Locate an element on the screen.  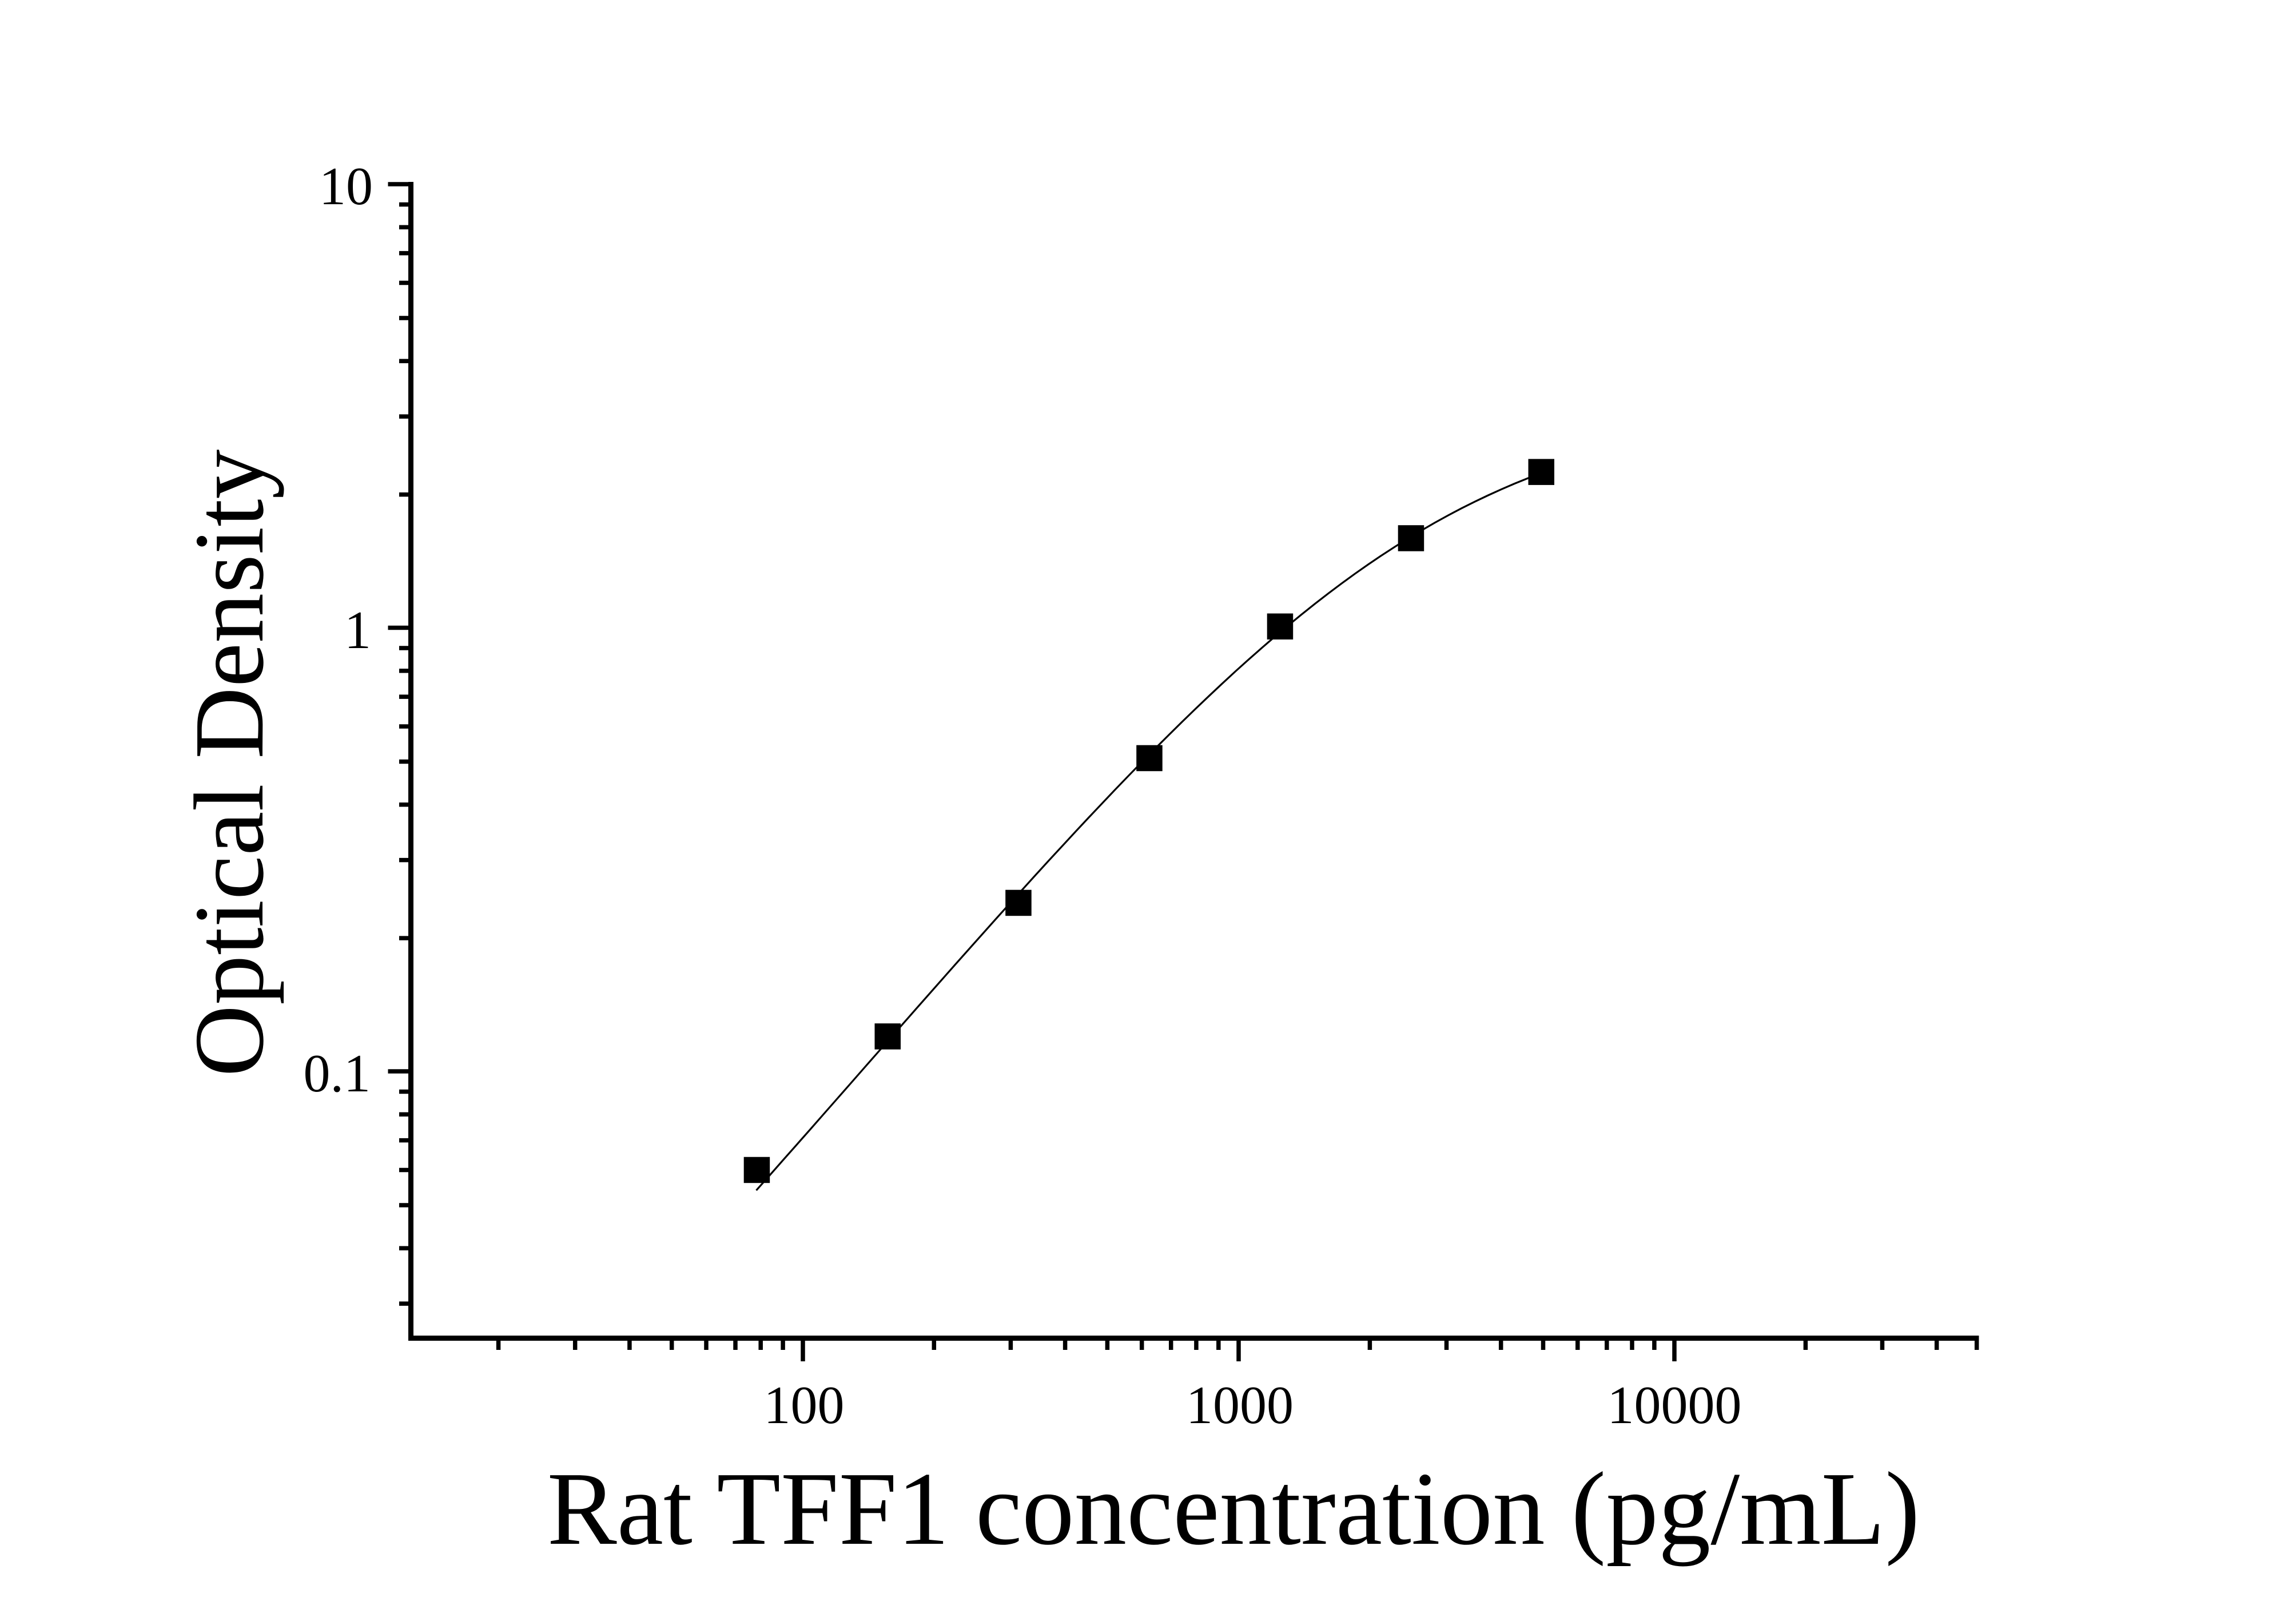
svg-text: Optical Density is located at coordinates (229, 763).